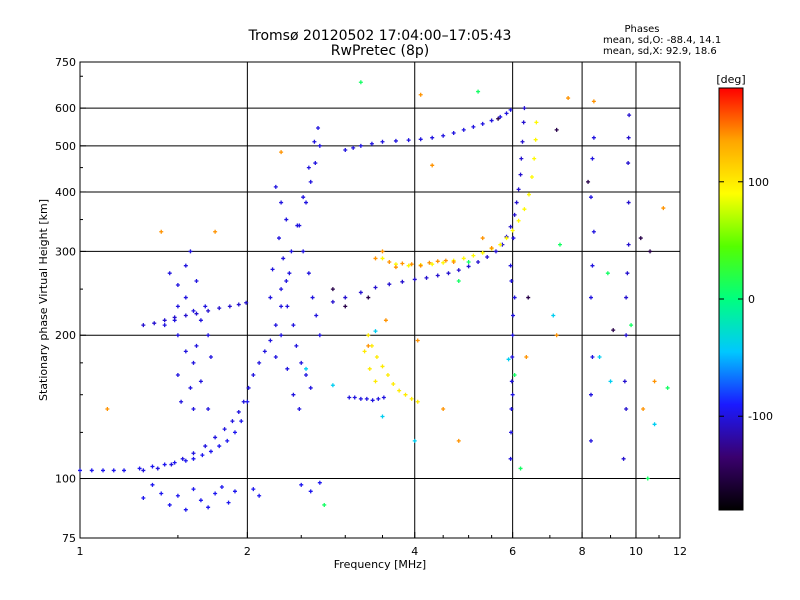 The height and width of the screenshot is (600, 800). I want to click on colorbar-label: [deg], so click(730, 79).